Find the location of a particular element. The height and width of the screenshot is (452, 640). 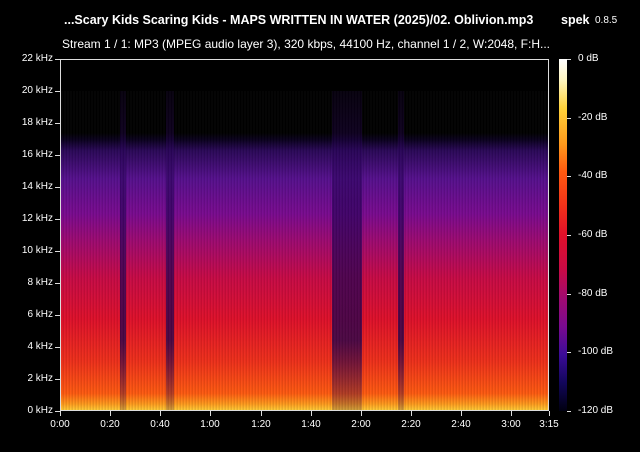

x-tick-label: 1:40 is located at coordinates (311, 424).